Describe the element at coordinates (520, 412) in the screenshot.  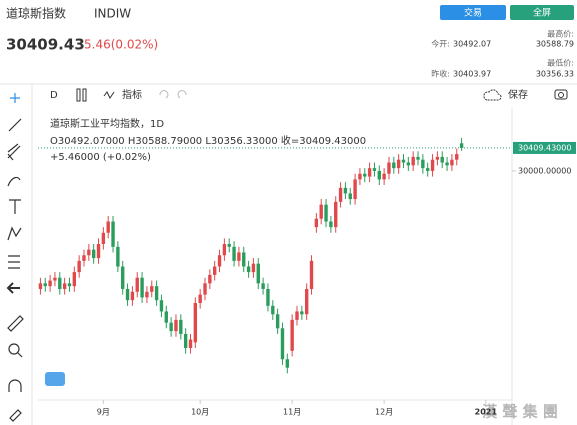
I see `watermark: 漢 聲 集 團` at that location.